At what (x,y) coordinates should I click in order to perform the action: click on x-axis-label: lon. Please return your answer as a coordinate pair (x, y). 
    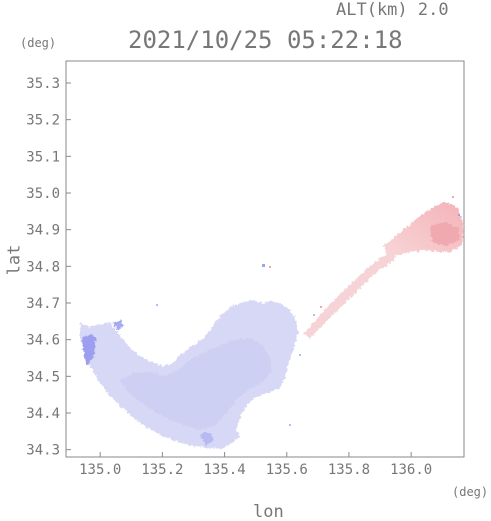
    Looking at the image, I should click on (268, 511).